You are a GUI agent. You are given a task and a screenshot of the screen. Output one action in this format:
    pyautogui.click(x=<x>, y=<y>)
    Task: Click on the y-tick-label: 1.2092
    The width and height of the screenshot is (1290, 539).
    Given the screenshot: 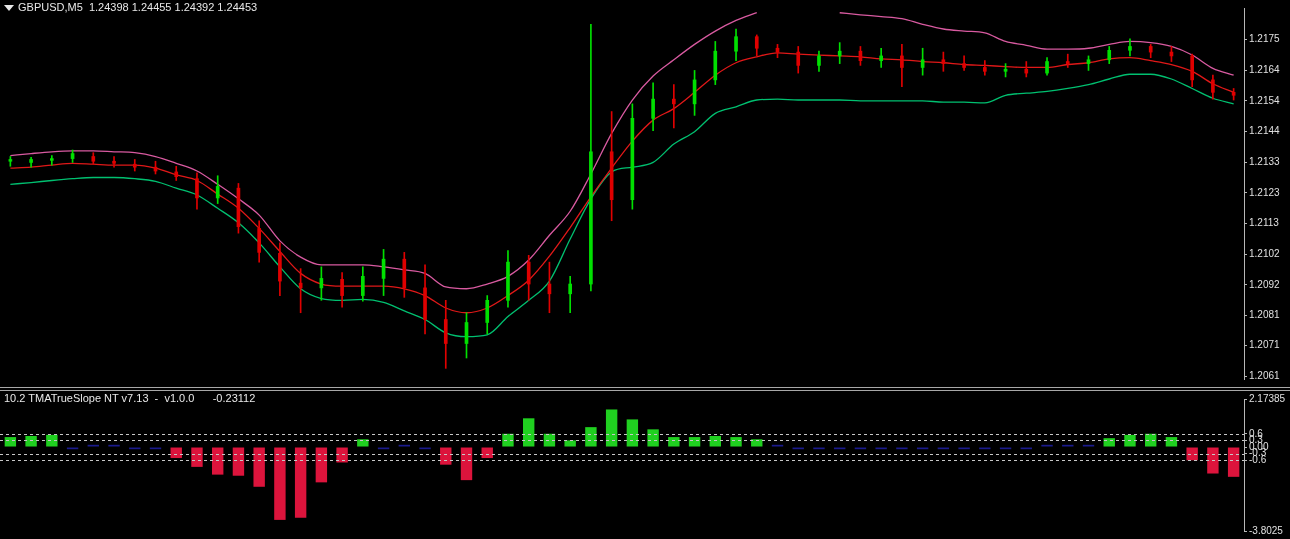 What is the action you would take?
    pyautogui.click(x=1265, y=284)
    